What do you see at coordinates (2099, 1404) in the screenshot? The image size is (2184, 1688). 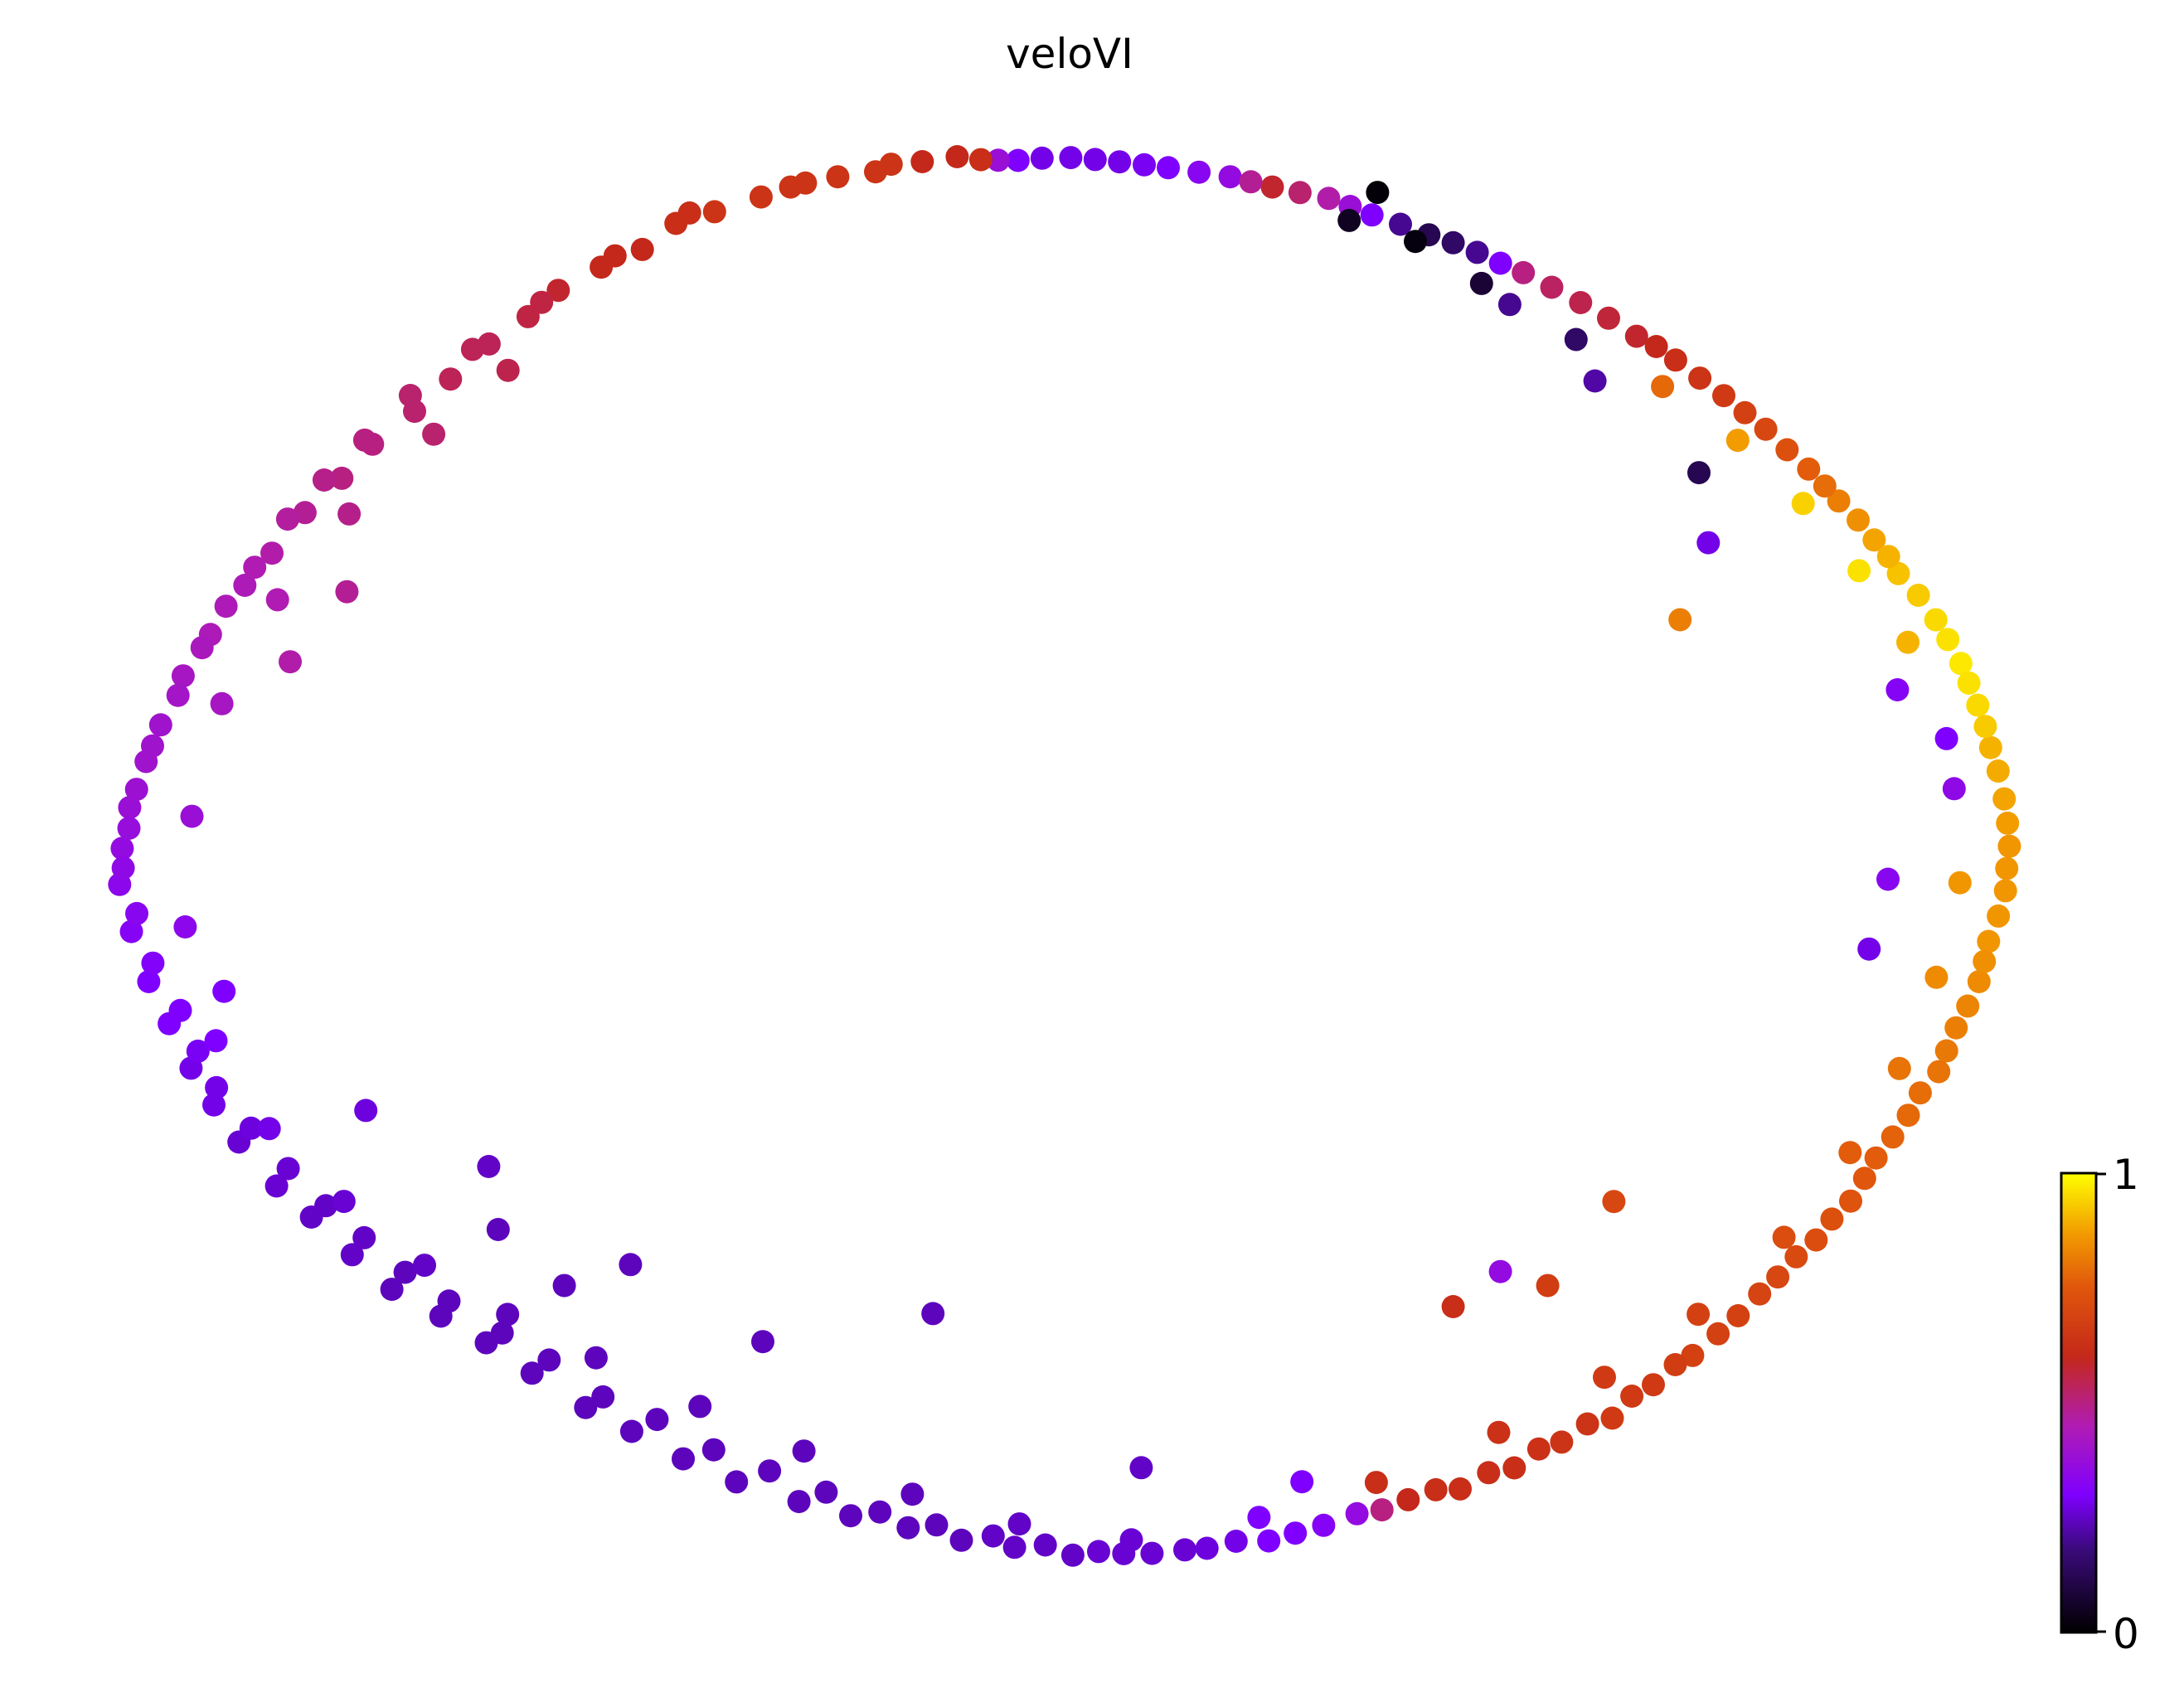 I see `colorbar: 1 0` at bounding box center [2099, 1404].